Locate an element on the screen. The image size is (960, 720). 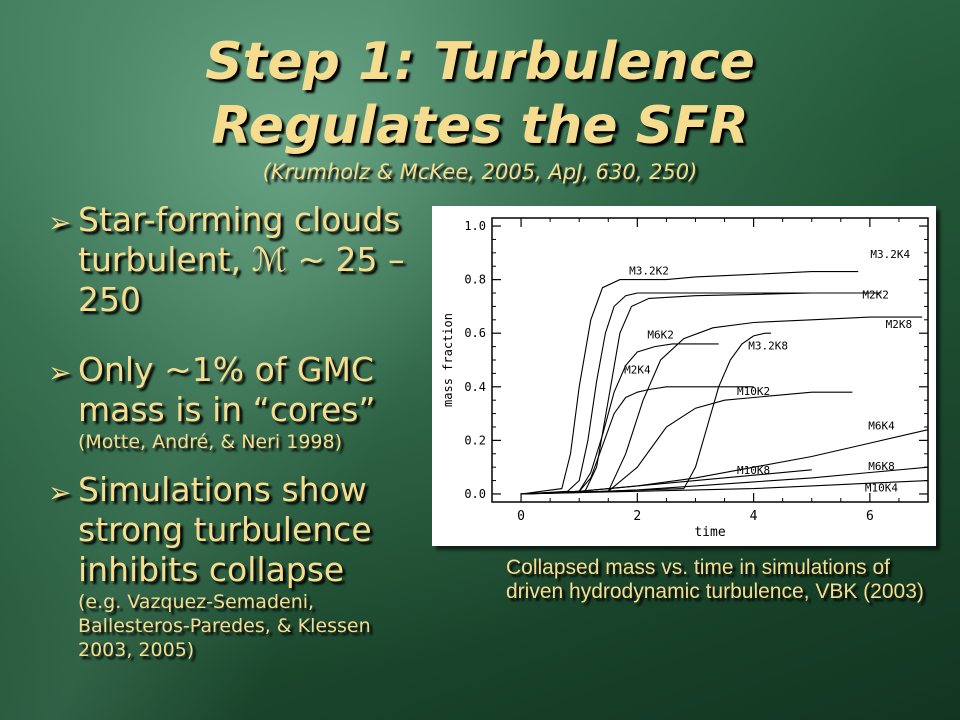
y-tick-label: 0.6 is located at coordinates (475, 333).